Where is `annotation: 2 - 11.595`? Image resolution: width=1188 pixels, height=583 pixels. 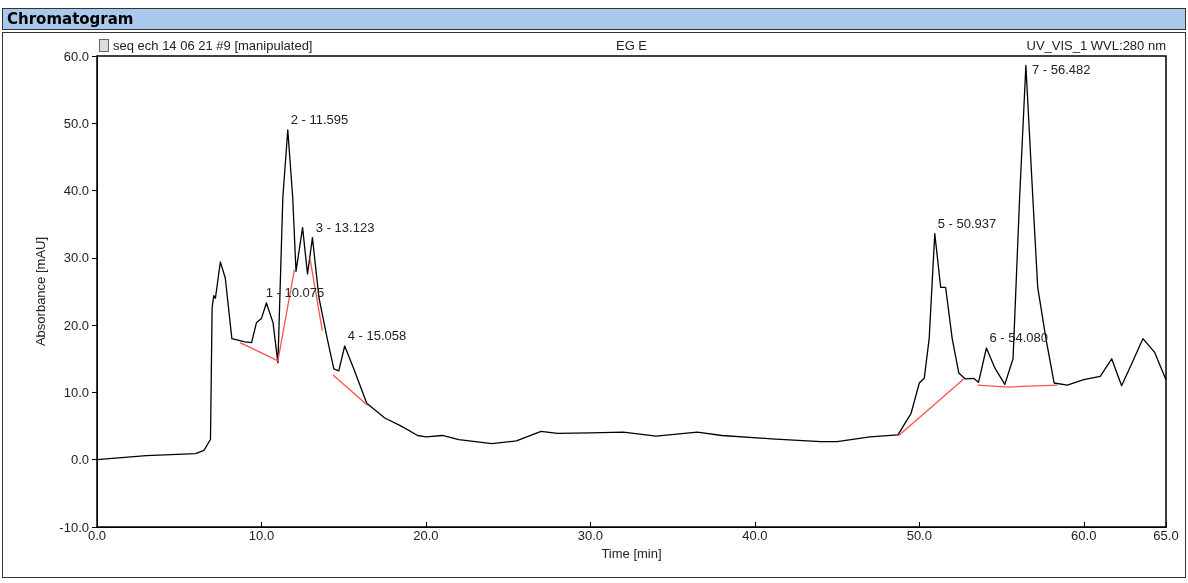
annotation: 2 - 11.595 is located at coordinates (319, 120).